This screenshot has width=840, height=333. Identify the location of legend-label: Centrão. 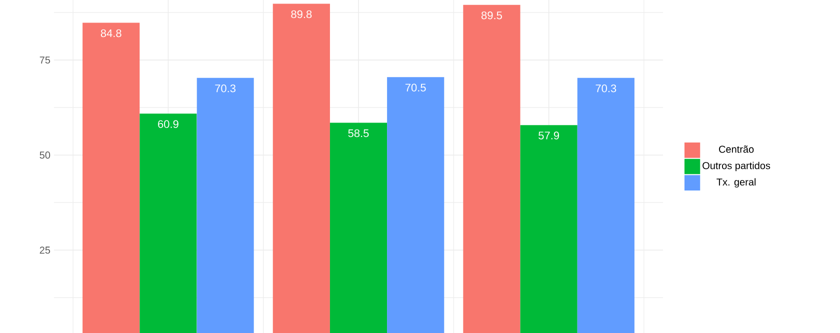
(736, 149).